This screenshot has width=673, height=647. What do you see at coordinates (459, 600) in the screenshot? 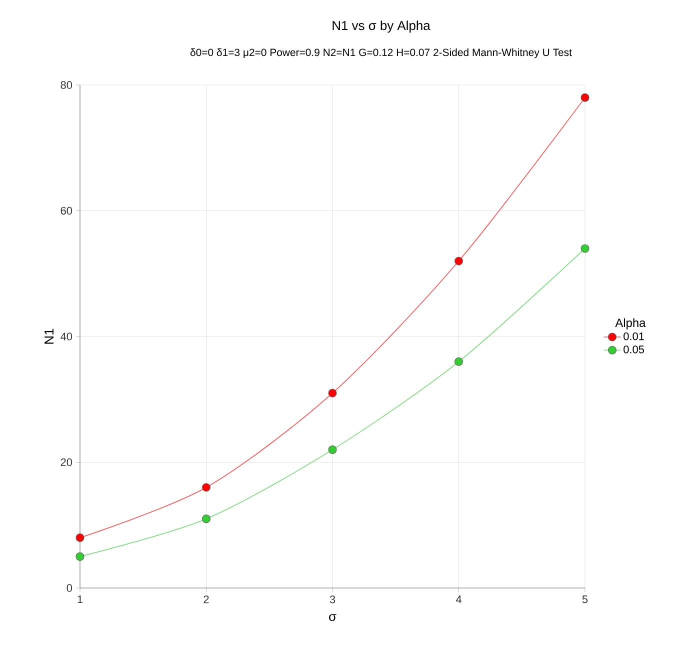
I see `x-tick-label: 4` at bounding box center [459, 600].